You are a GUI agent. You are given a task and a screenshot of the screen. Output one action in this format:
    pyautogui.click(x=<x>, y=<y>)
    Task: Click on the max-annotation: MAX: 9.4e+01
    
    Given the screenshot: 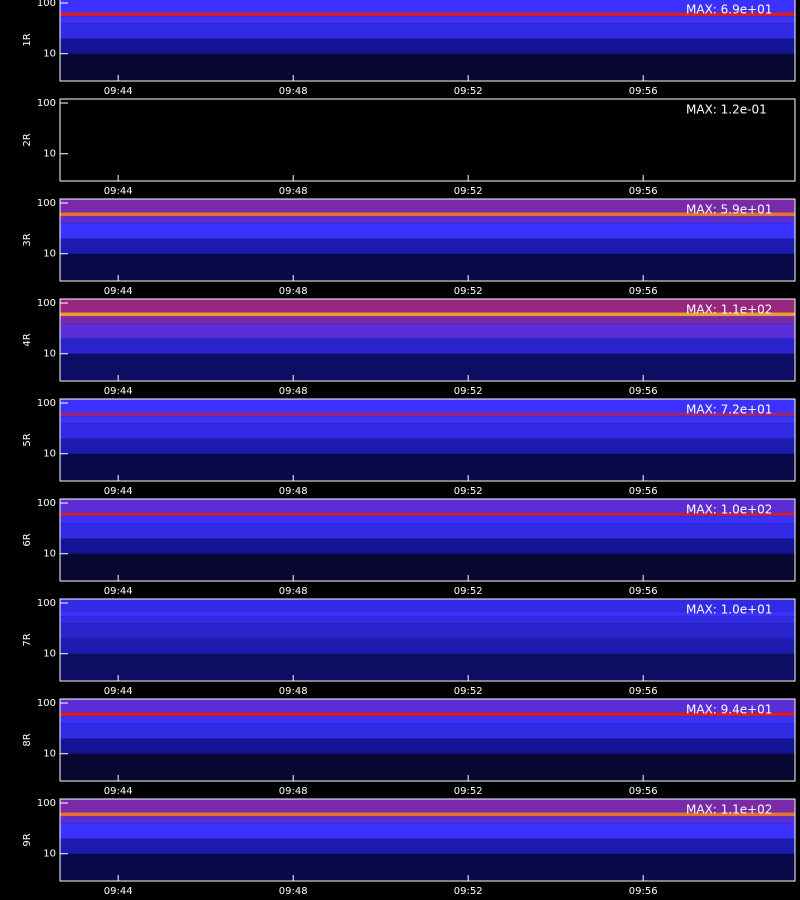 What is the action you would take?
    pyautogui.click(x=729, y=710)
    